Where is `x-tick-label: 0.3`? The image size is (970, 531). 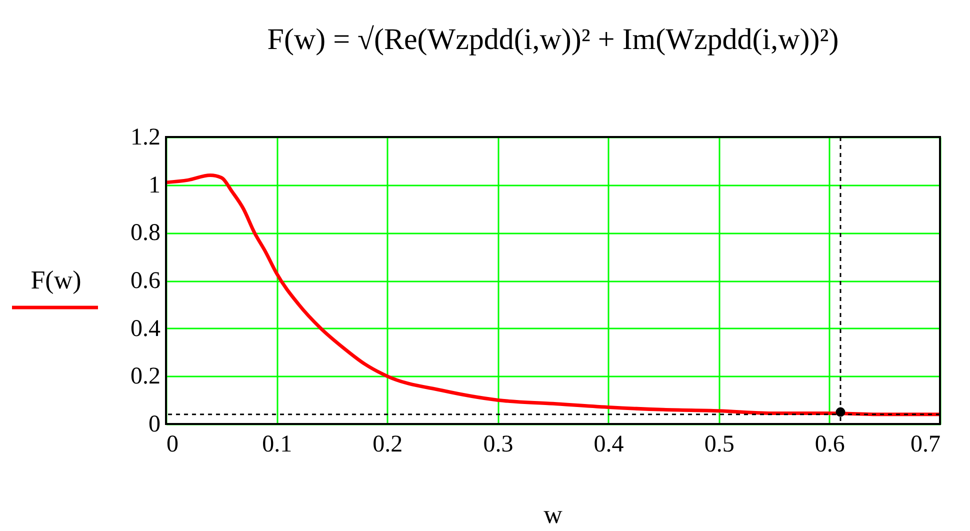 x-tick-label: 0.3 is located at coordinates (498, 445).